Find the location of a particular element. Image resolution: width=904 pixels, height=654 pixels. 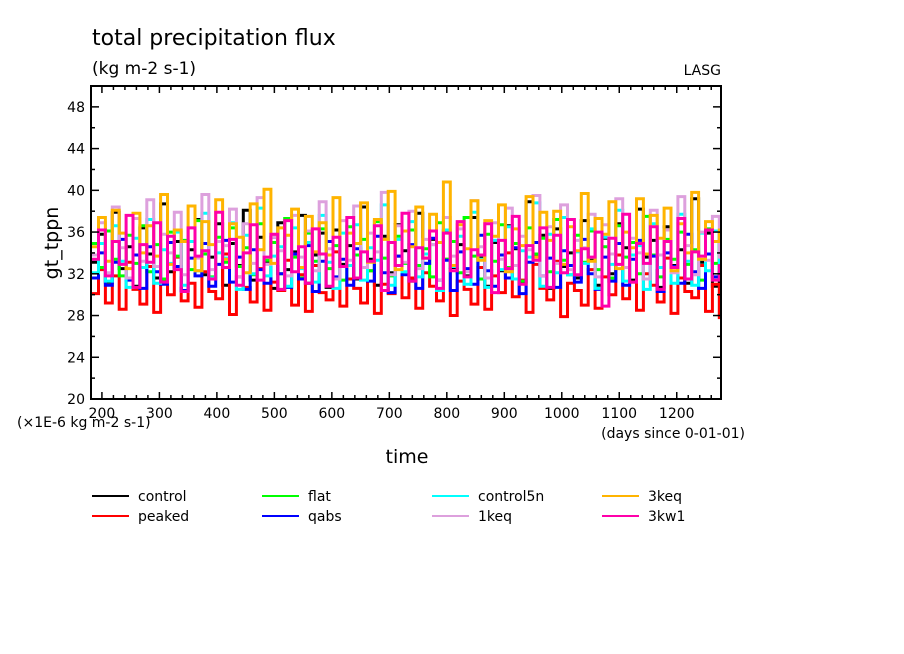

legend-item-1keq: 1keq is located at coordinates (472, 517).